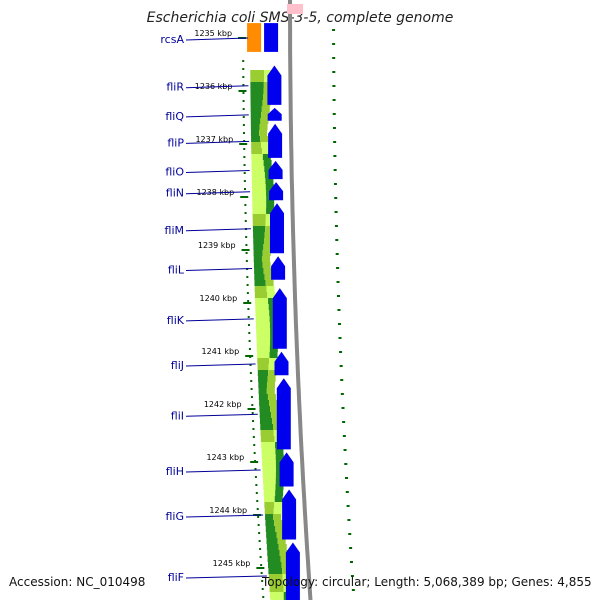 The image size is (600, 600). Describe the element at coordinates (213, 33) in the screenshot. I see `tick-label: 1235 kbp` at that location.